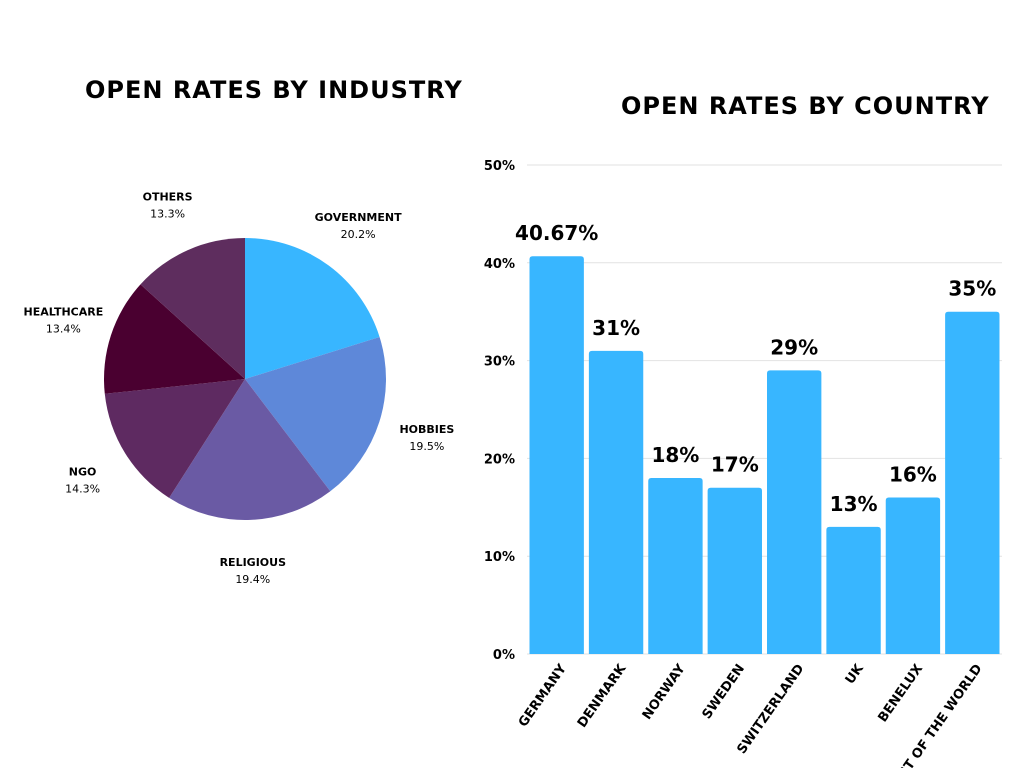  I want to click on y-tick-label: 40%, so click(499, 264).